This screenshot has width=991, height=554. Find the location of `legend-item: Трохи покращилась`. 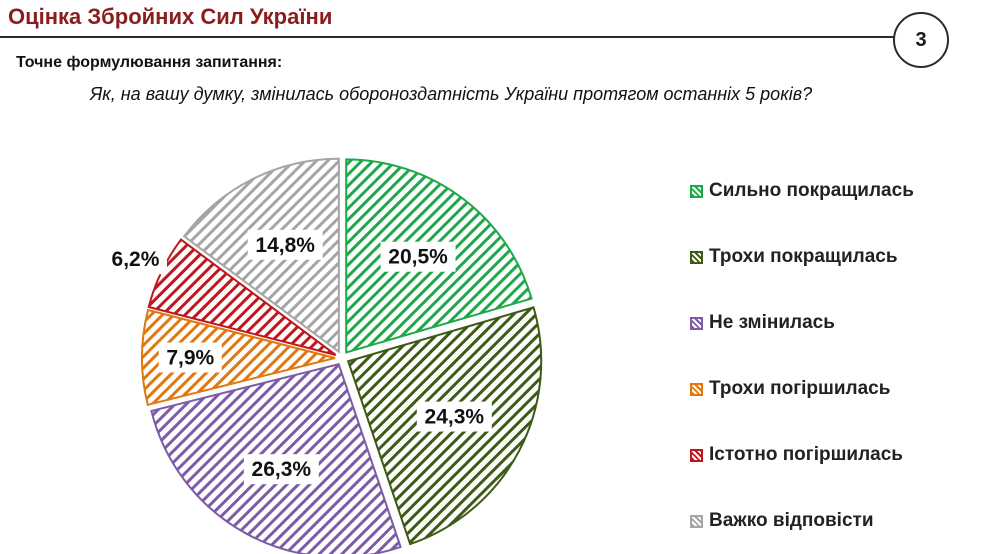

legend-item: Трохи покращилась is located at coordinates (802, 257).